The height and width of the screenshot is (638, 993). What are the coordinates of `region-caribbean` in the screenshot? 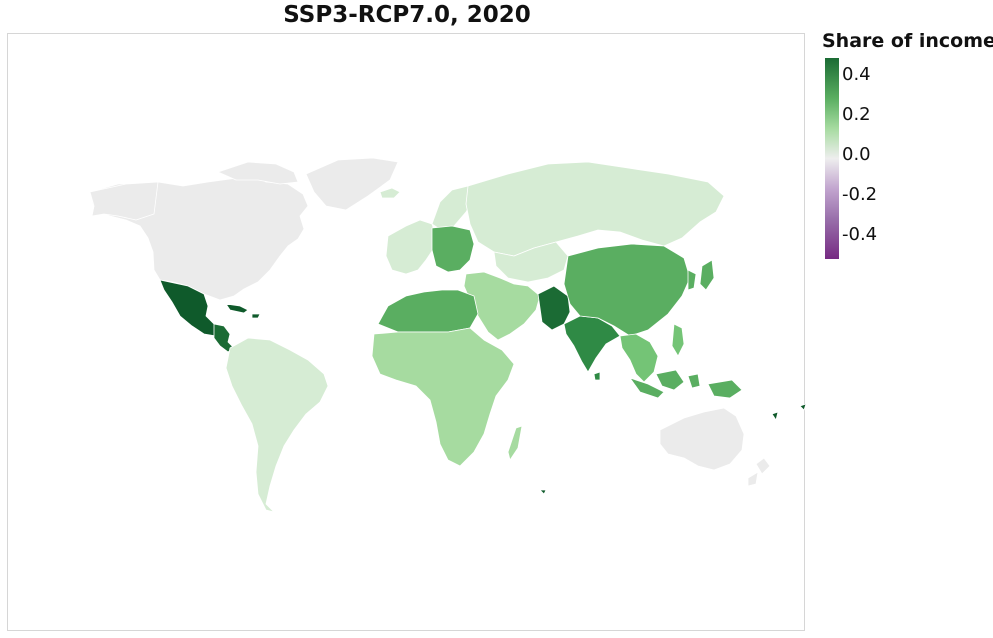 It's located at (243, 311).